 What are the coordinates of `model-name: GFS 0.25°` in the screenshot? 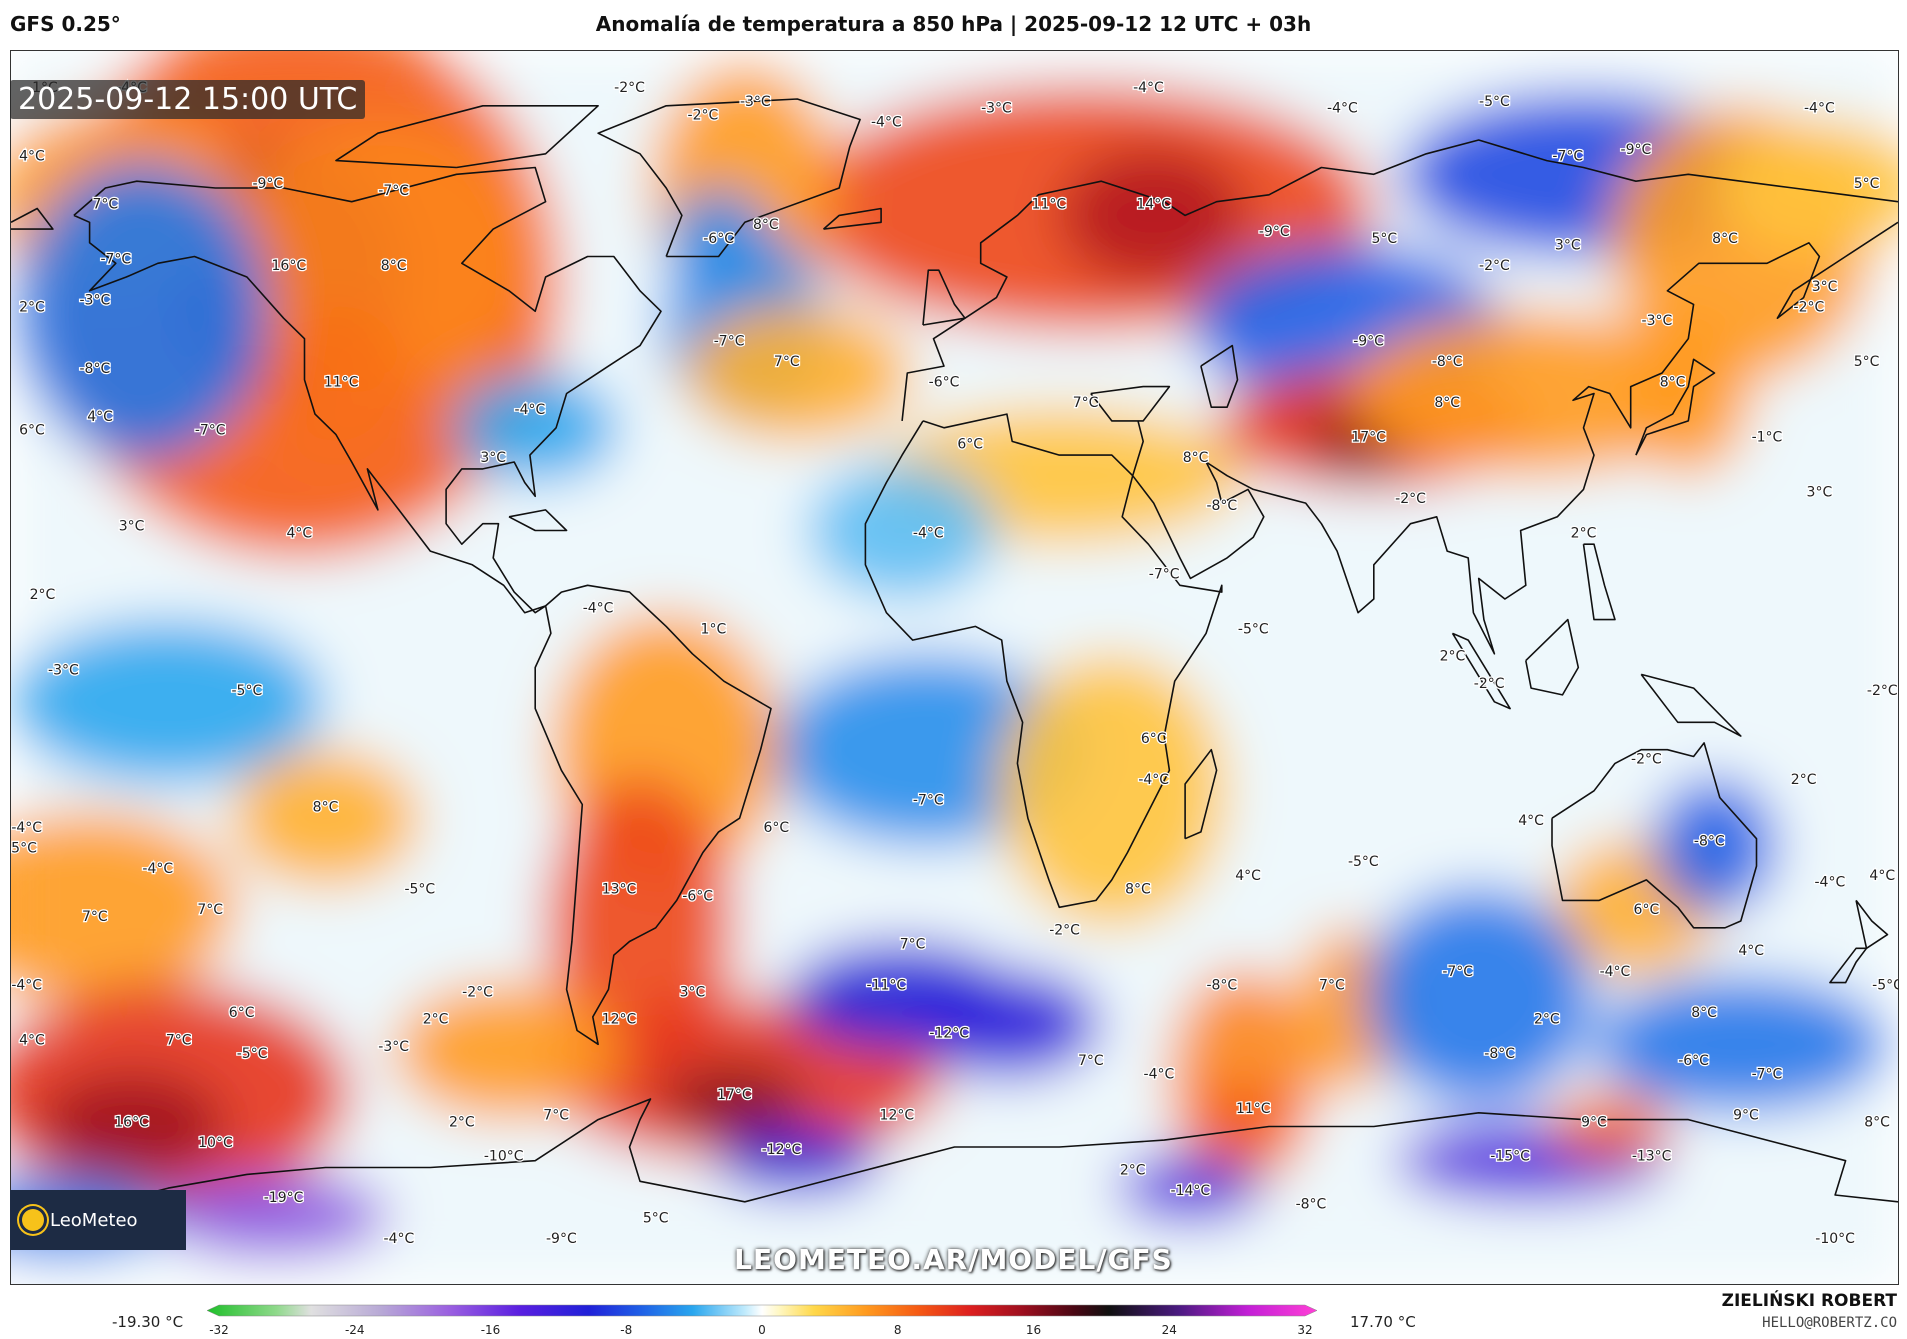 It's located at (65, 24).